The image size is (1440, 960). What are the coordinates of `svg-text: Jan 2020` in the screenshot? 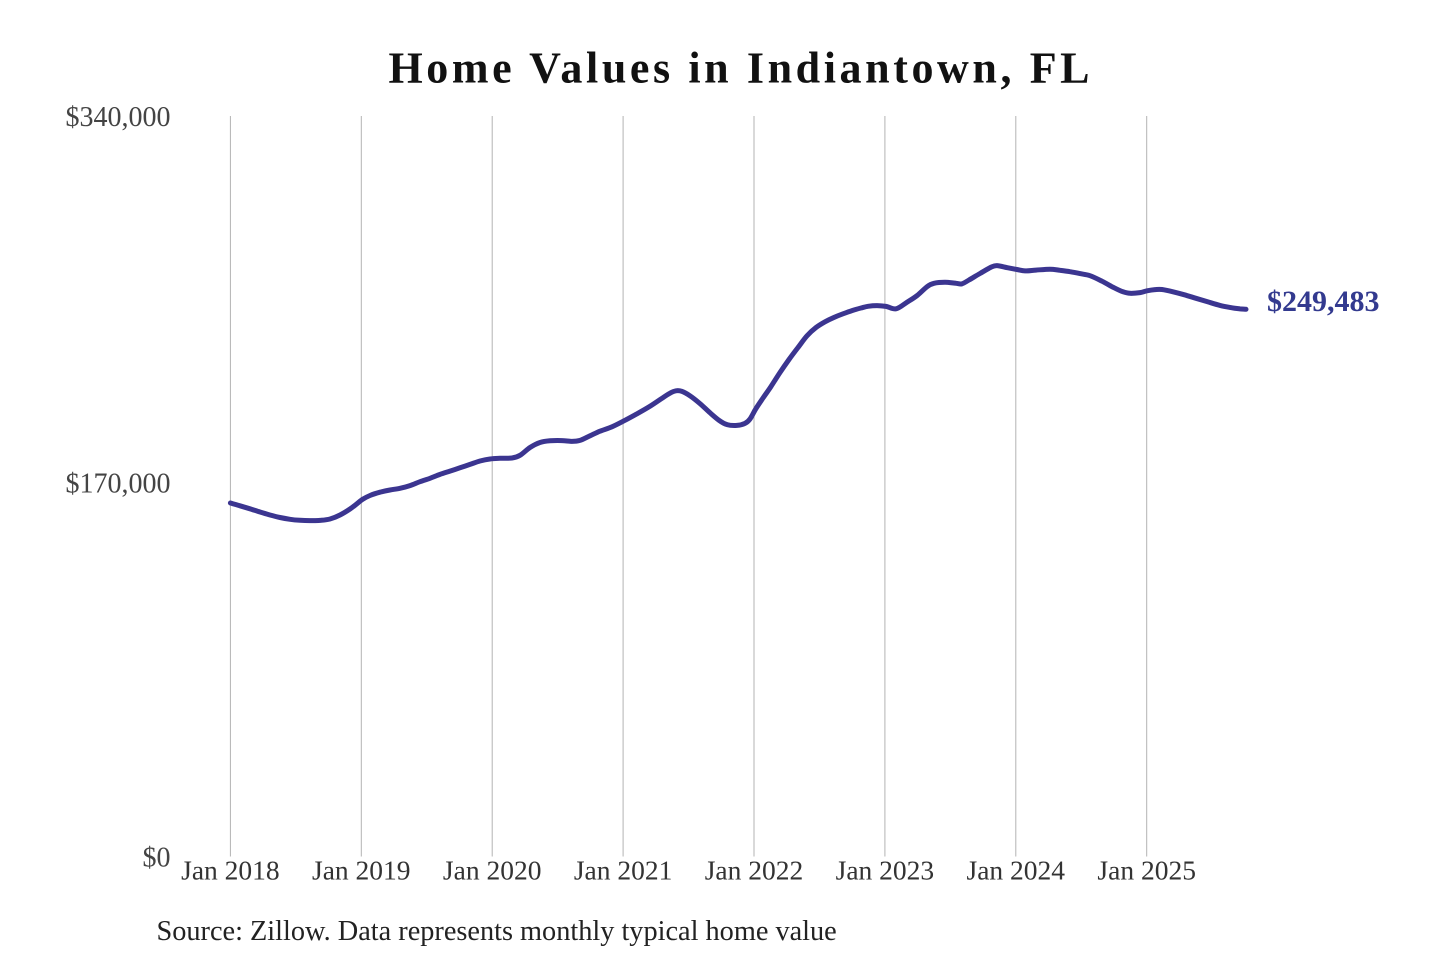 It's located at (492, 870).